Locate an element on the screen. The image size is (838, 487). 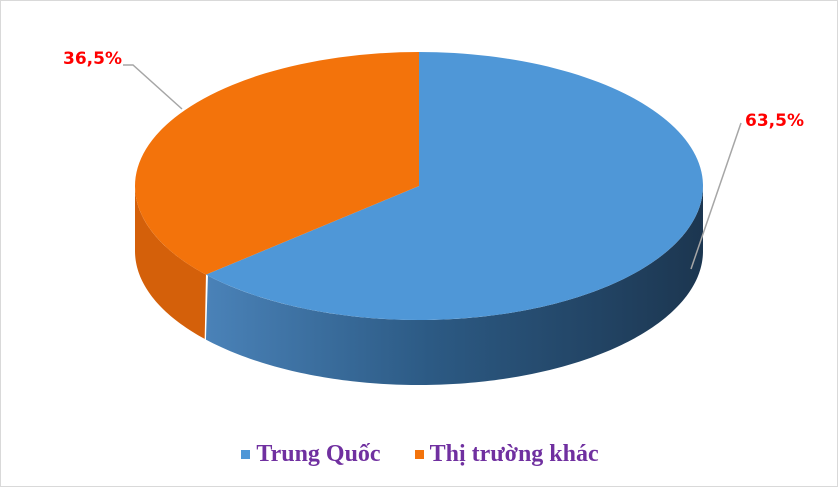
leader-line-trung-quoc is located at coordinates (716, 196).